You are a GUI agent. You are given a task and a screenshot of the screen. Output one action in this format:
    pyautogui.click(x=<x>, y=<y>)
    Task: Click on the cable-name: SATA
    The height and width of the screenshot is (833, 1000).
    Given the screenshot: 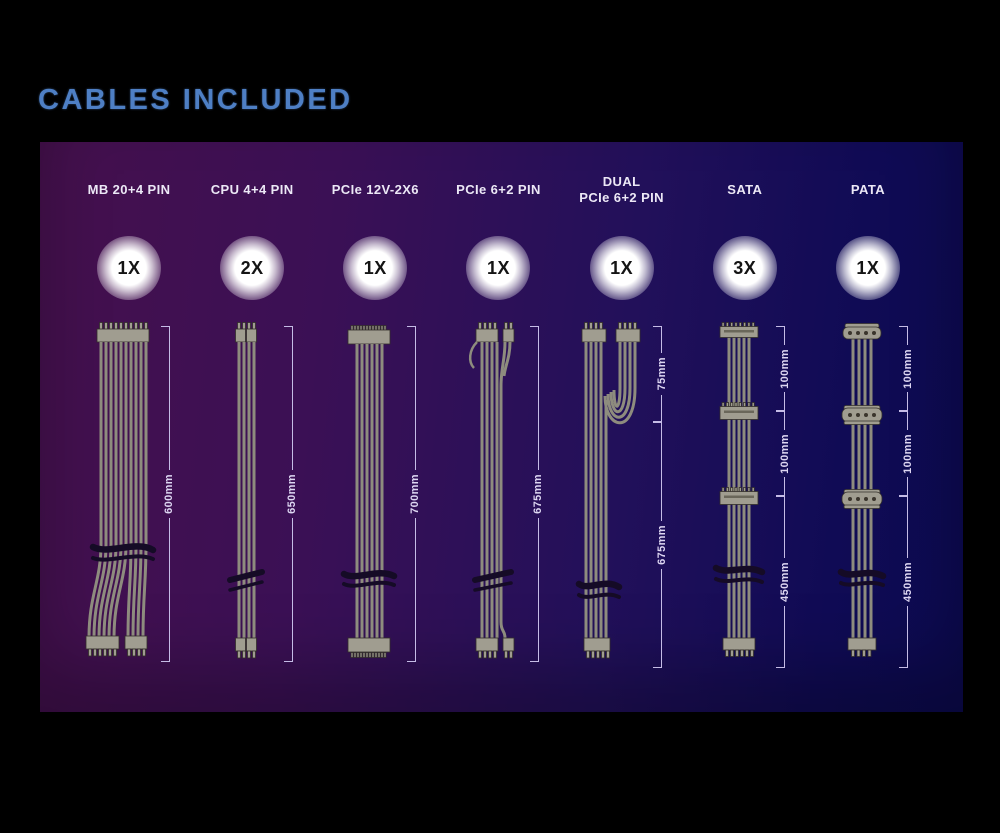 What is the action you would take?
    pyautogui.click(x=745, y=189)
    